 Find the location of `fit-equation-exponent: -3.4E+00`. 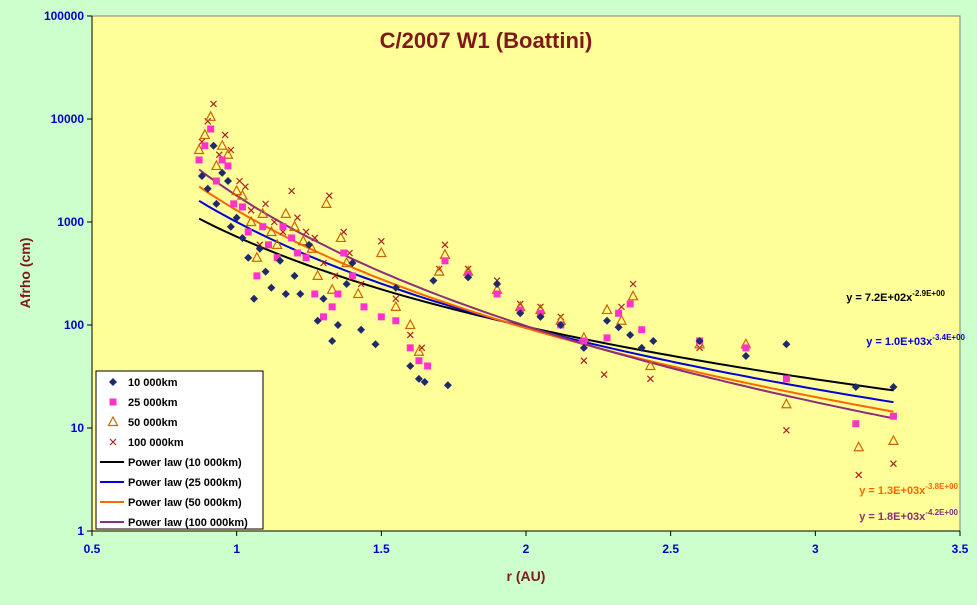

fit-equation-exponent: -3.4E+00 is located at coordinates (948, 337).